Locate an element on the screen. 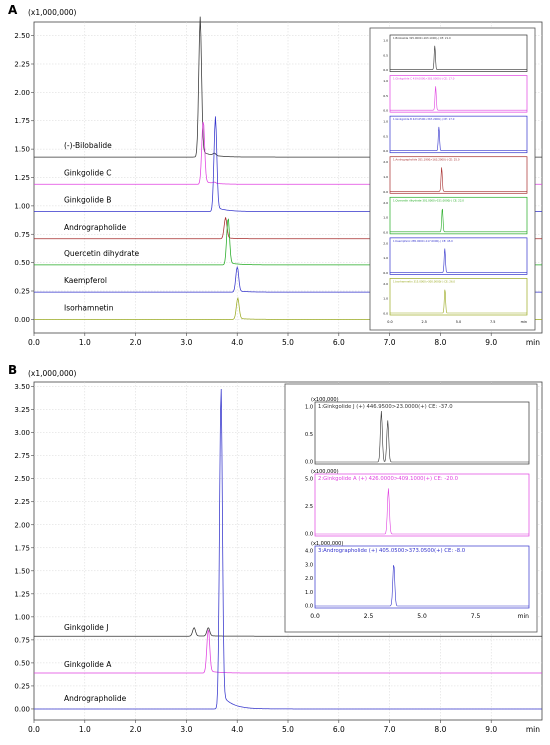 This screenshot has height=745, width=550. inset-frame is located at coordinates (452, 179).